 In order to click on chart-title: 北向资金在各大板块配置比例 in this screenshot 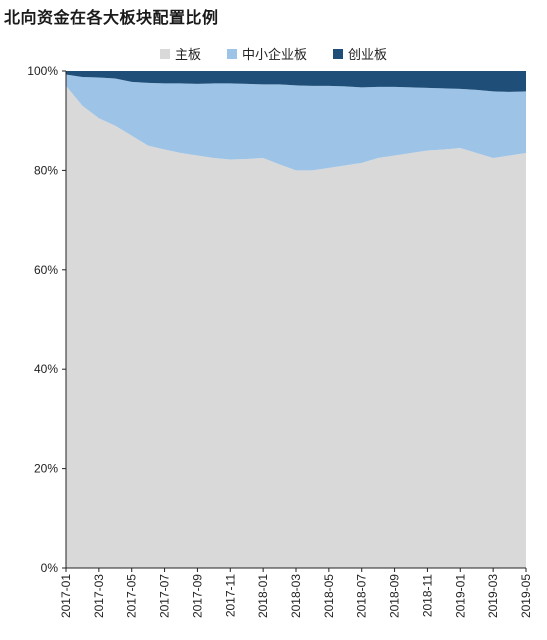, I will do `click(111, 18)`.